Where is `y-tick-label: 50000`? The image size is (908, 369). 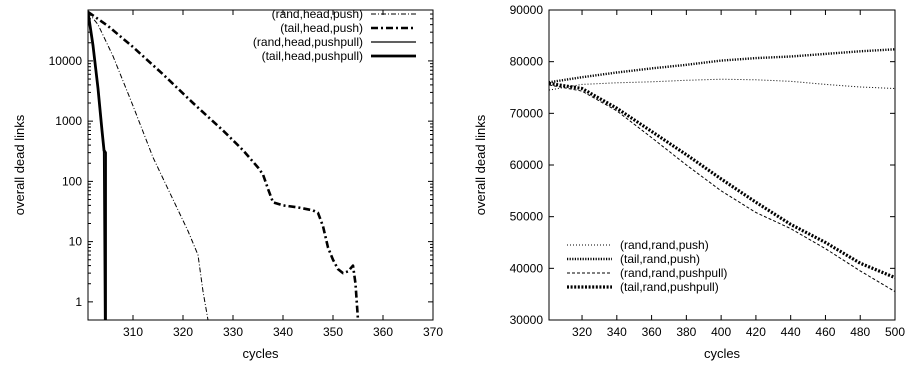 y-tick-label: 50000 is located at coordinates (527, 217).